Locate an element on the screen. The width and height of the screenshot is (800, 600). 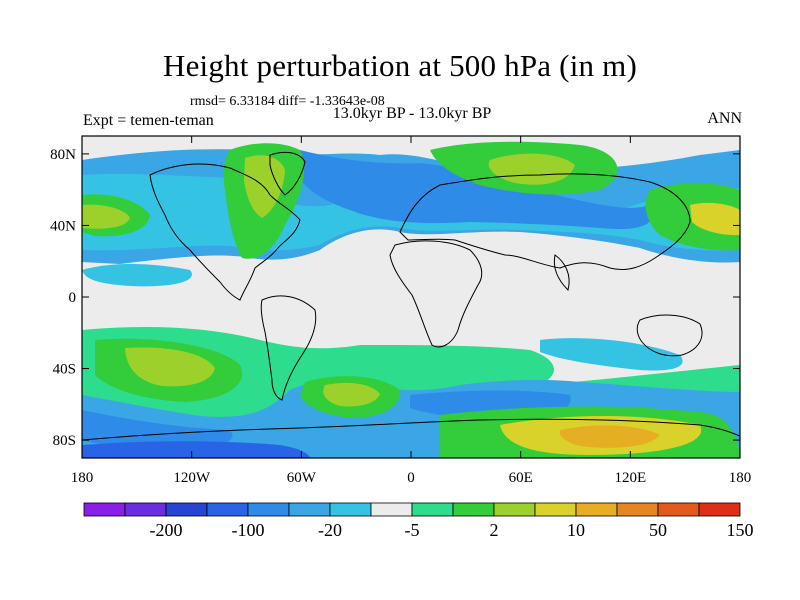
x-tick-label: 0 is located at coordinates (411, 478).